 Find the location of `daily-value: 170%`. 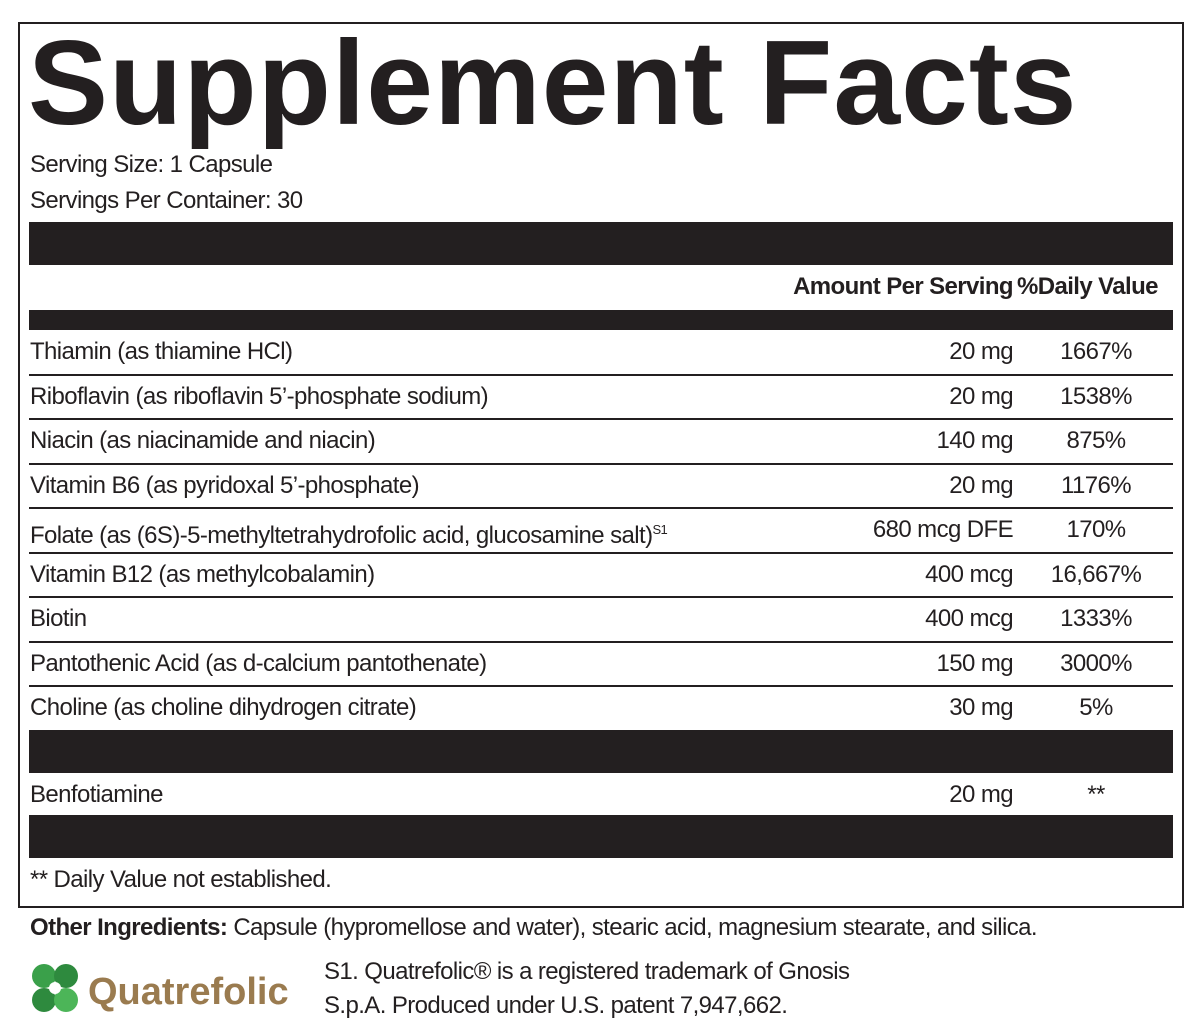

daily-value: 170% is located at coordinates (1096, 529).